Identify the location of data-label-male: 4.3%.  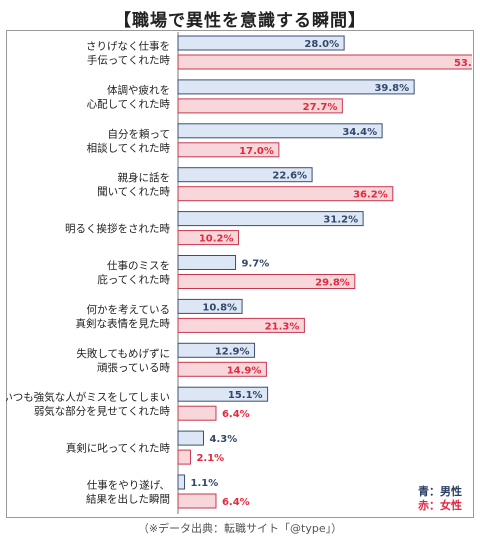
(224, 439).